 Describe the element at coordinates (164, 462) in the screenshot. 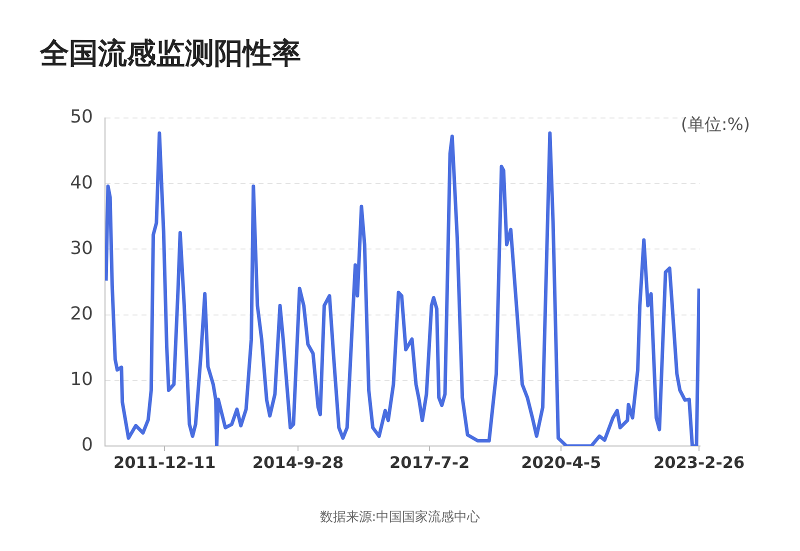

I see `x-tick-label: 2011-12-11` at that location.